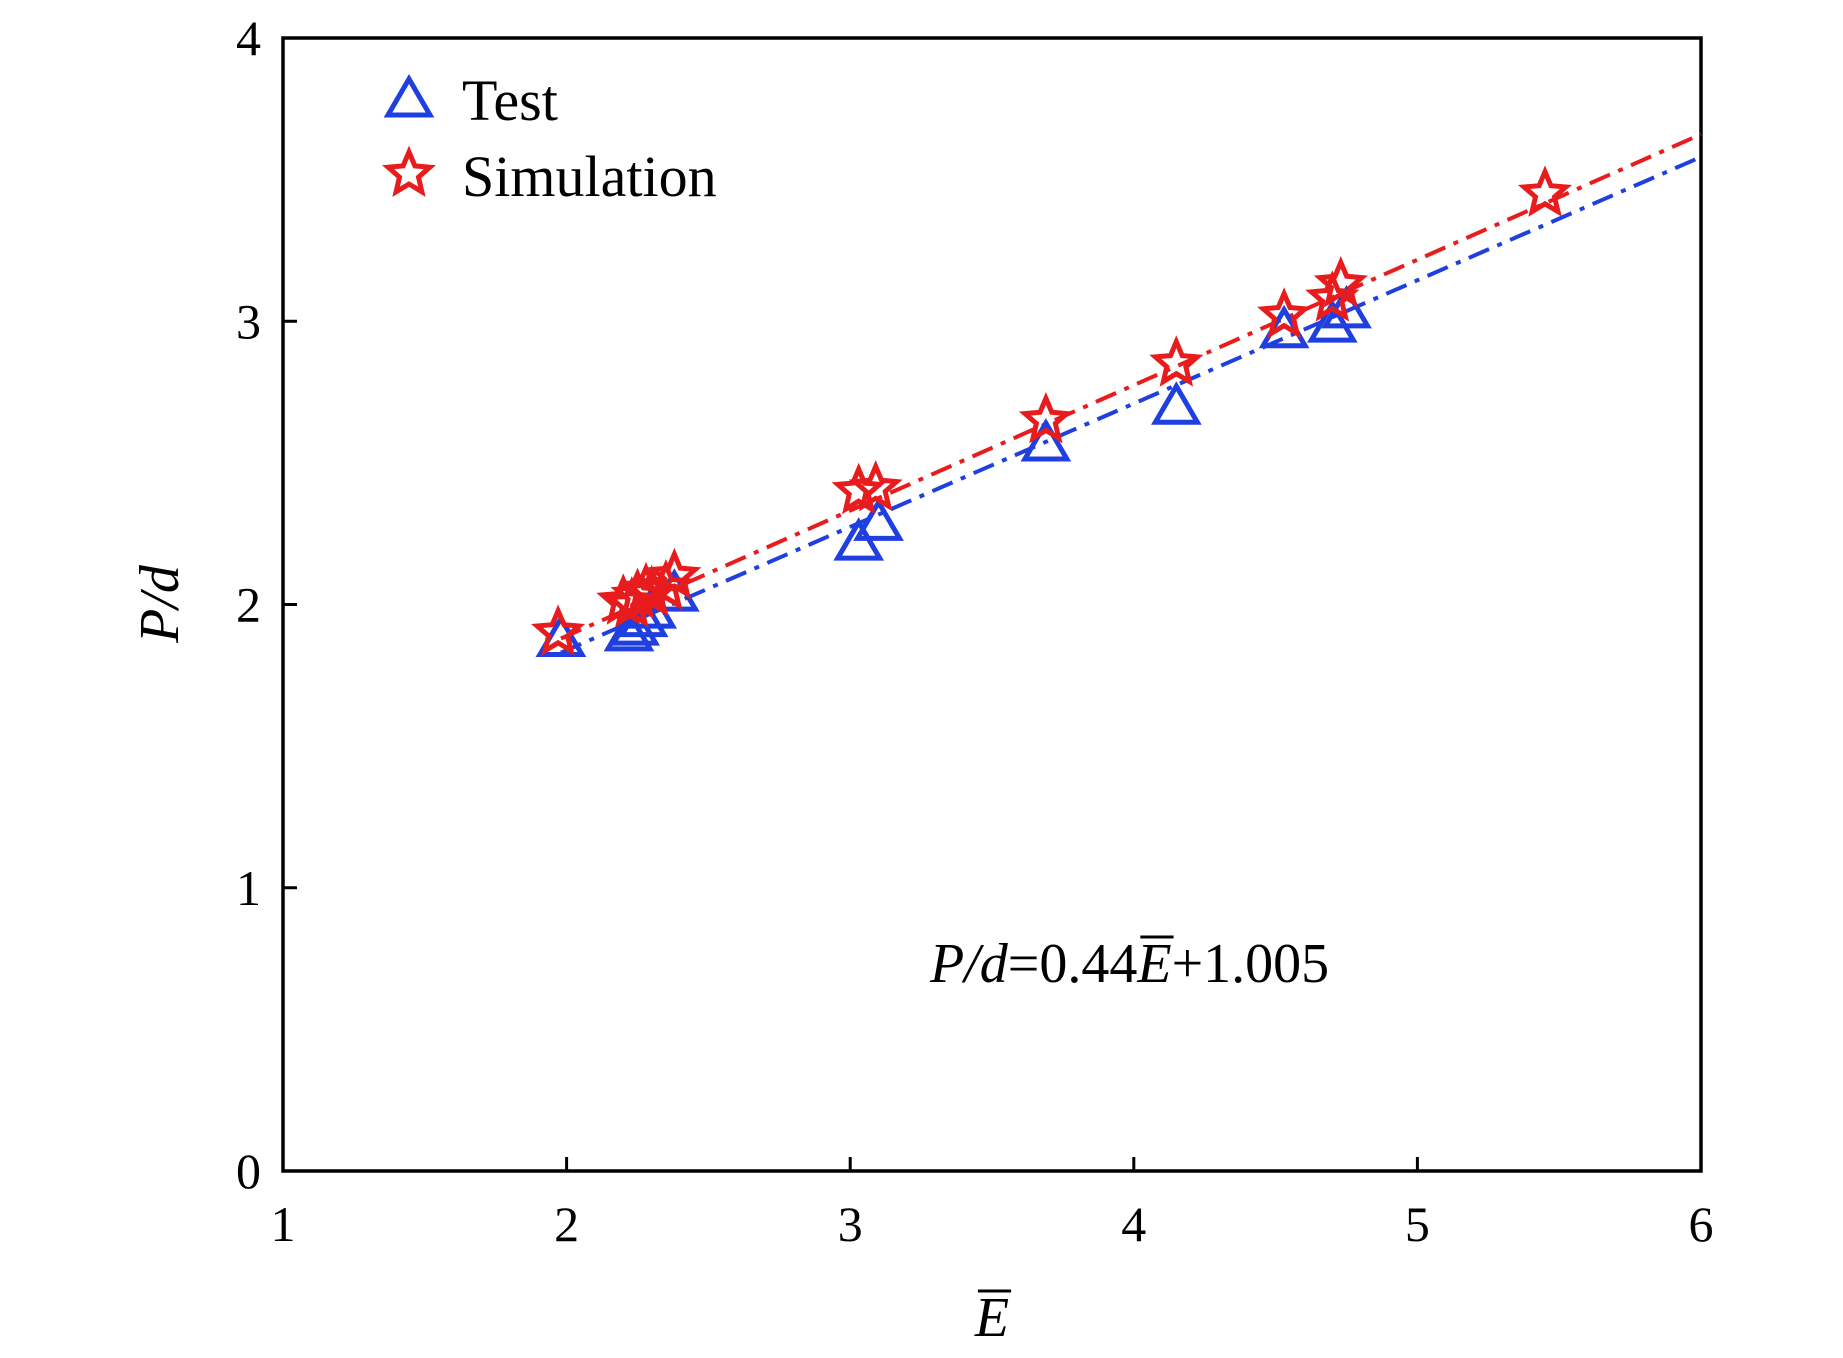 This screenshot has width=1843, height=1358. Describe the element at coordinates (589, 176) in the screenshot. I see `legend-label-simulation: Simulation` at that location.